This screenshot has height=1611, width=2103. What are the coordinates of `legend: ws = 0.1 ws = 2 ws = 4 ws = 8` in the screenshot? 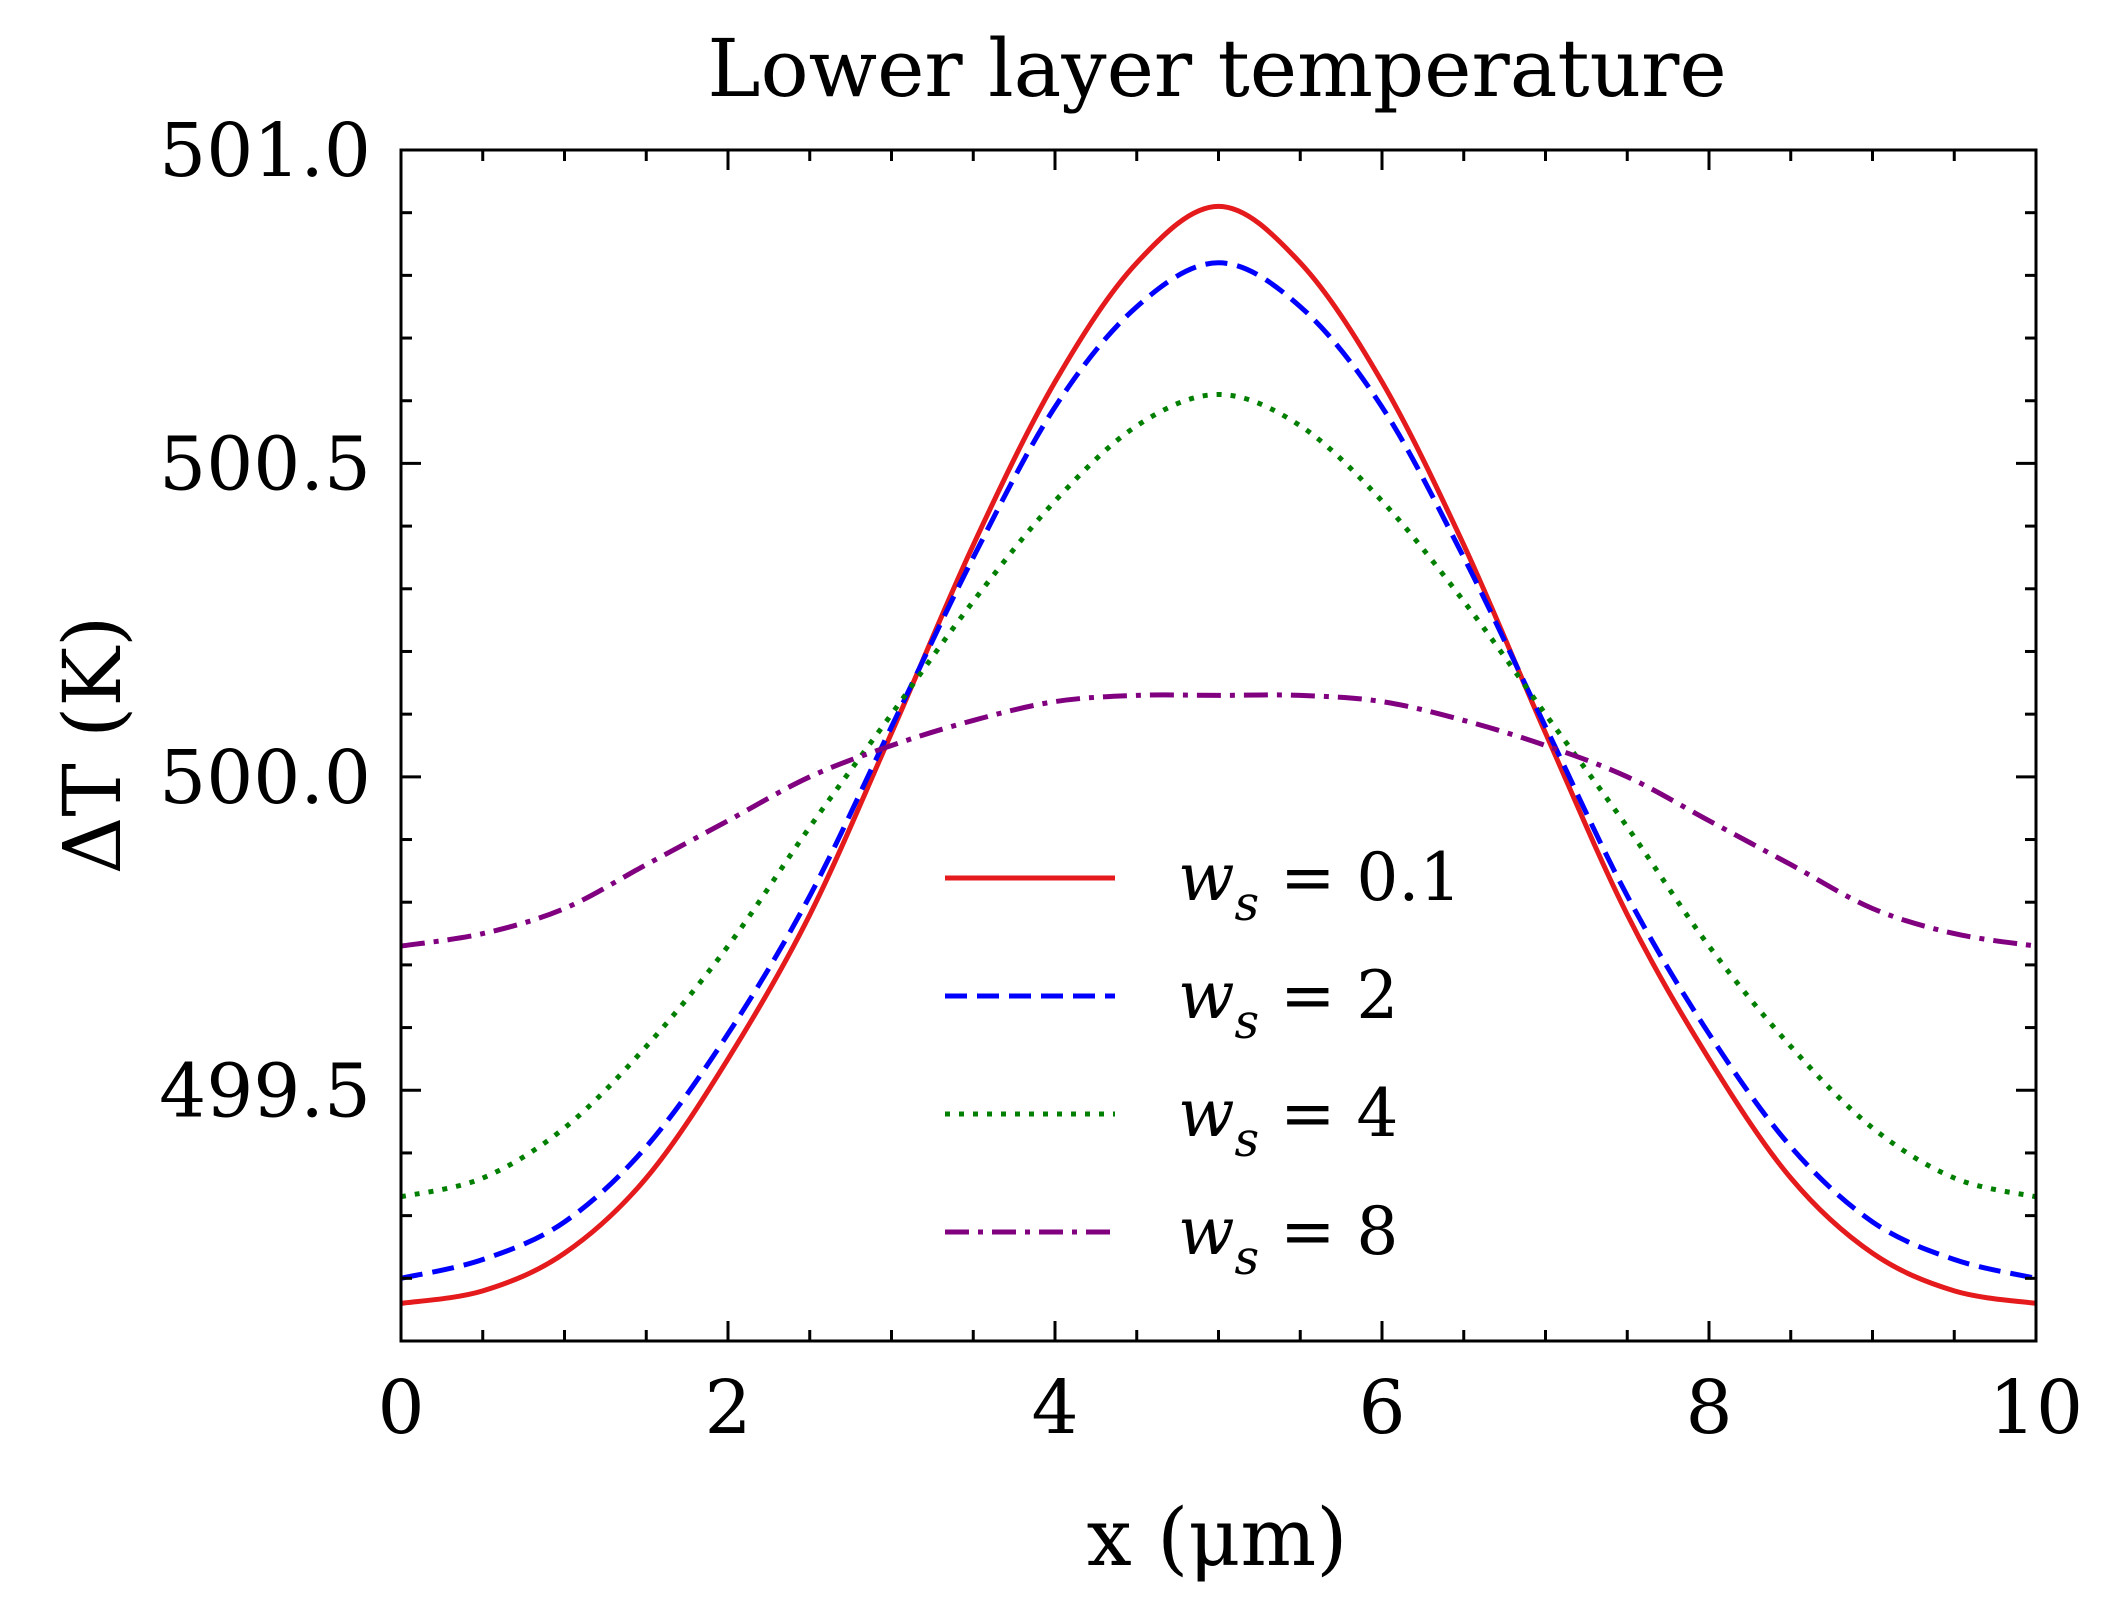 It's located at (1203, 1062).